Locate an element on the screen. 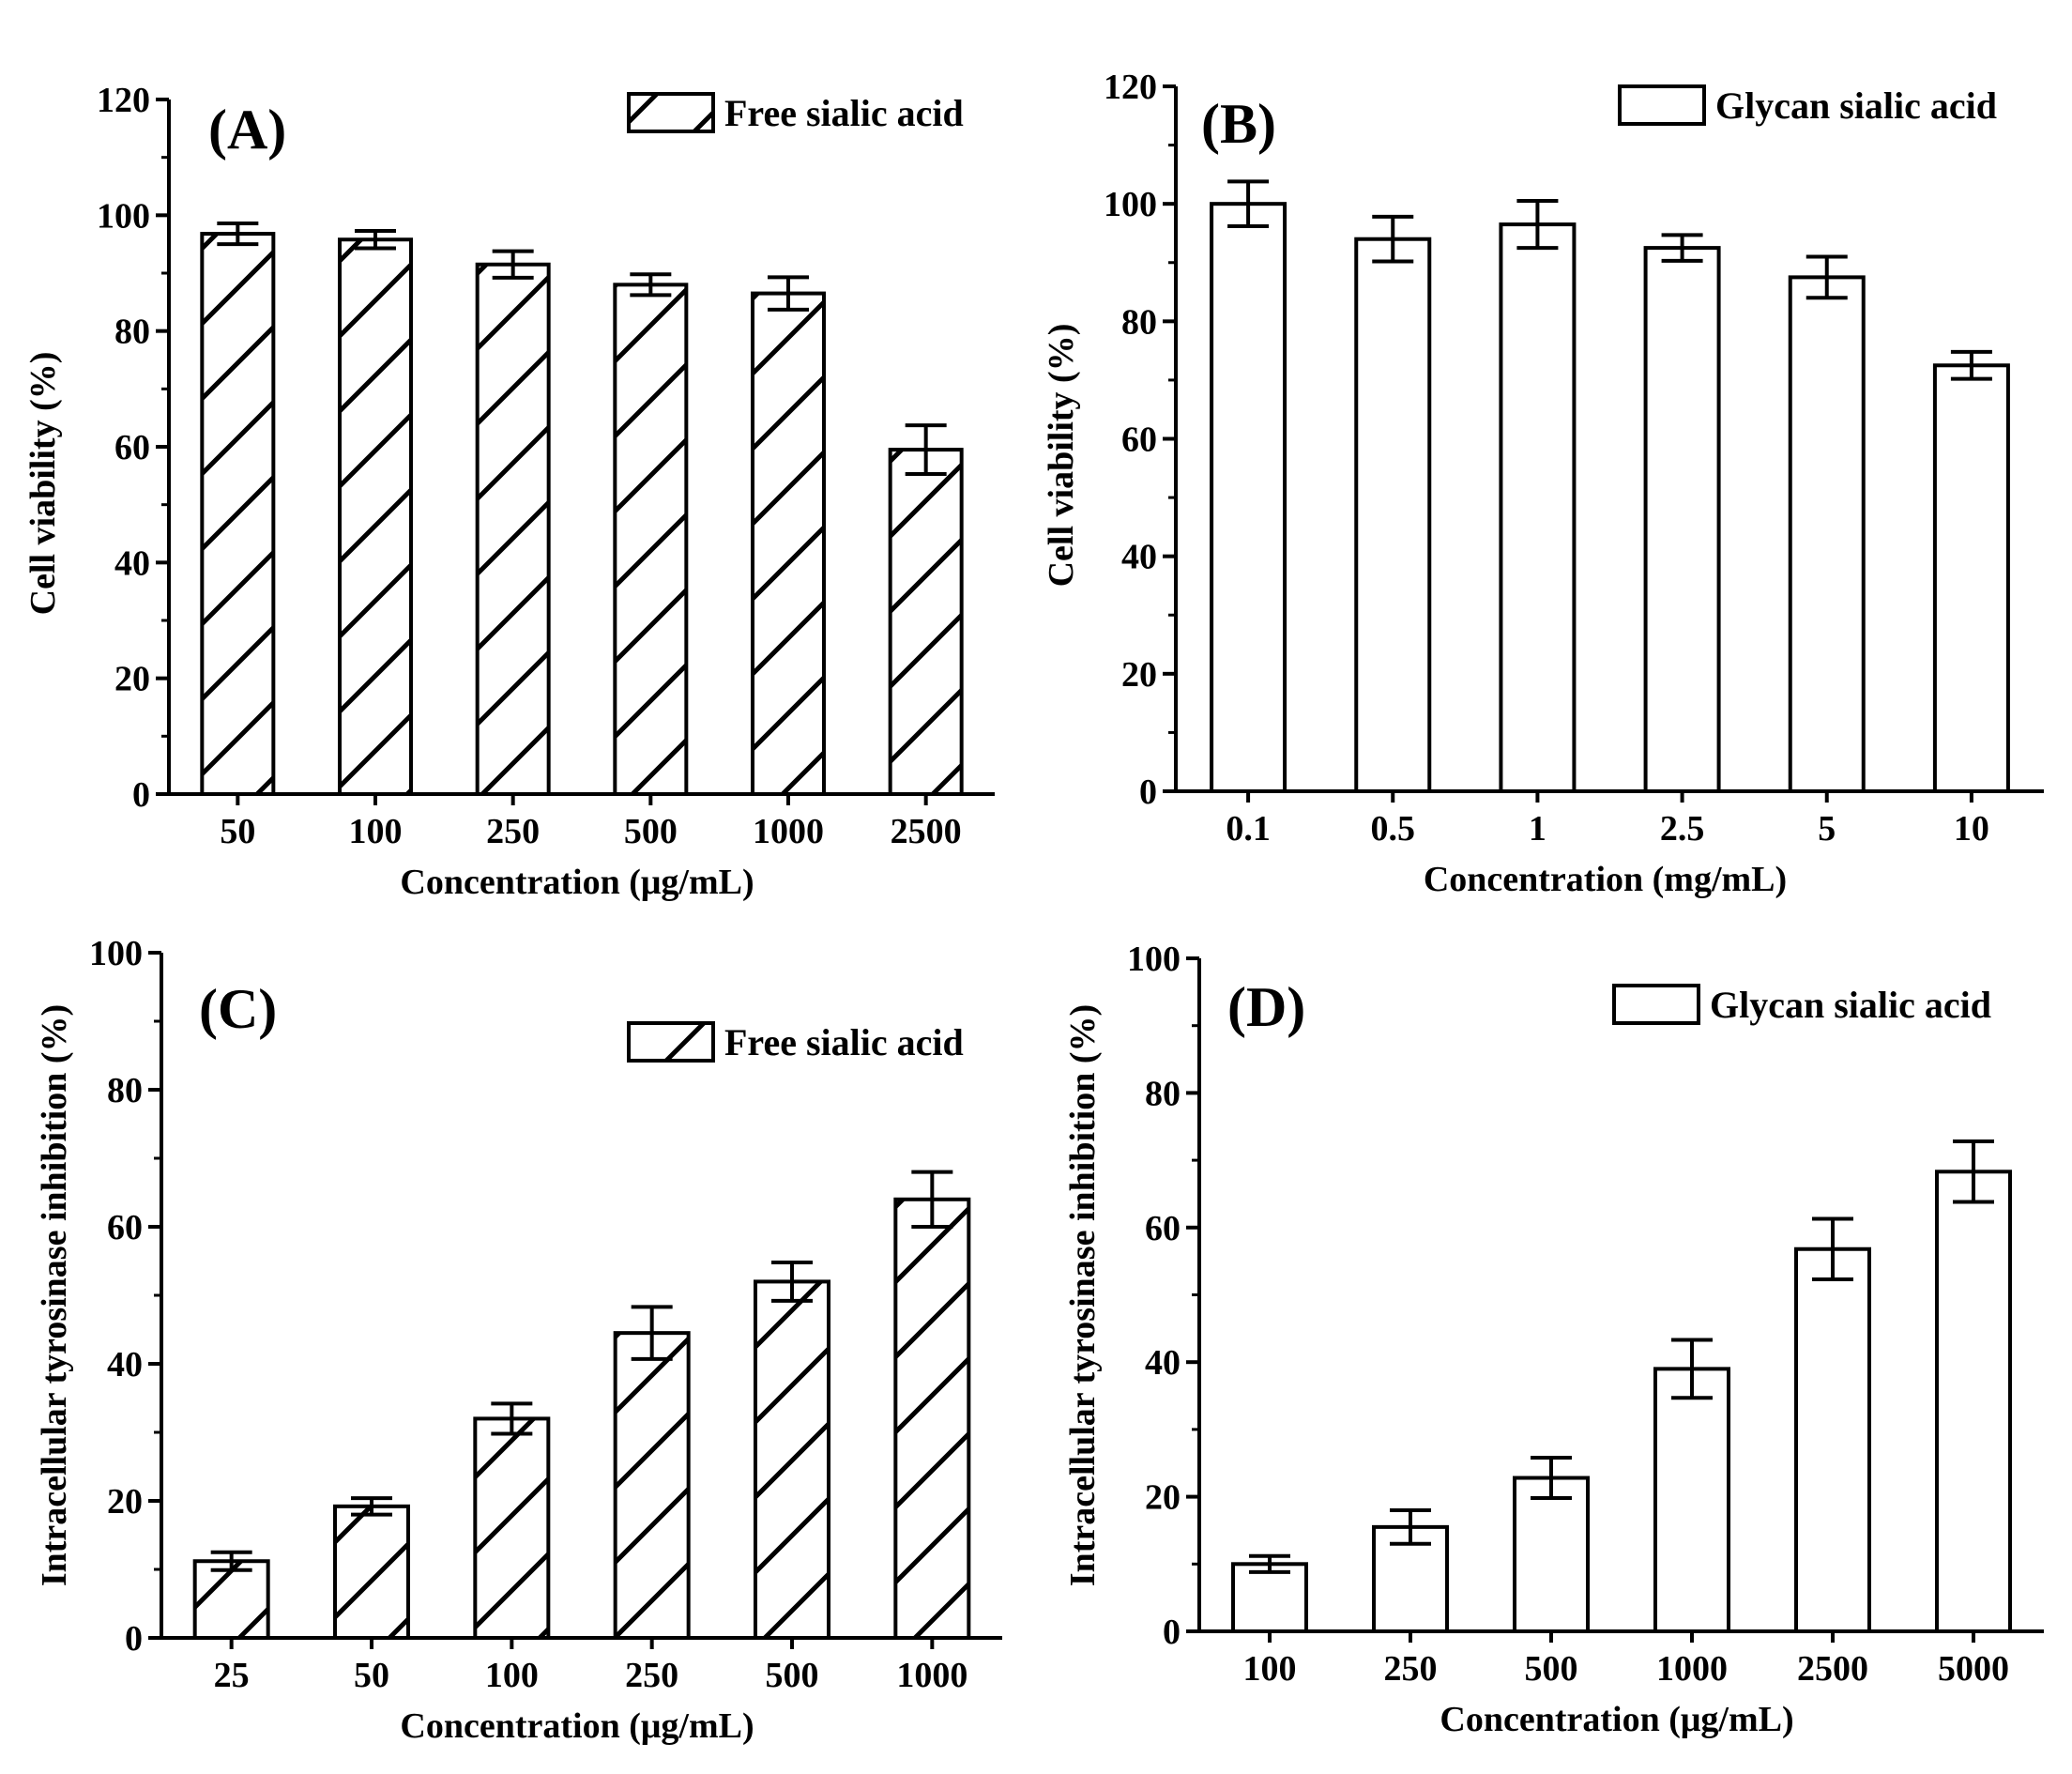 This screenshot has height=1774, width=2072. x-axis-title: Concentration (mg/mL) is located at coordinates (1605, 880).